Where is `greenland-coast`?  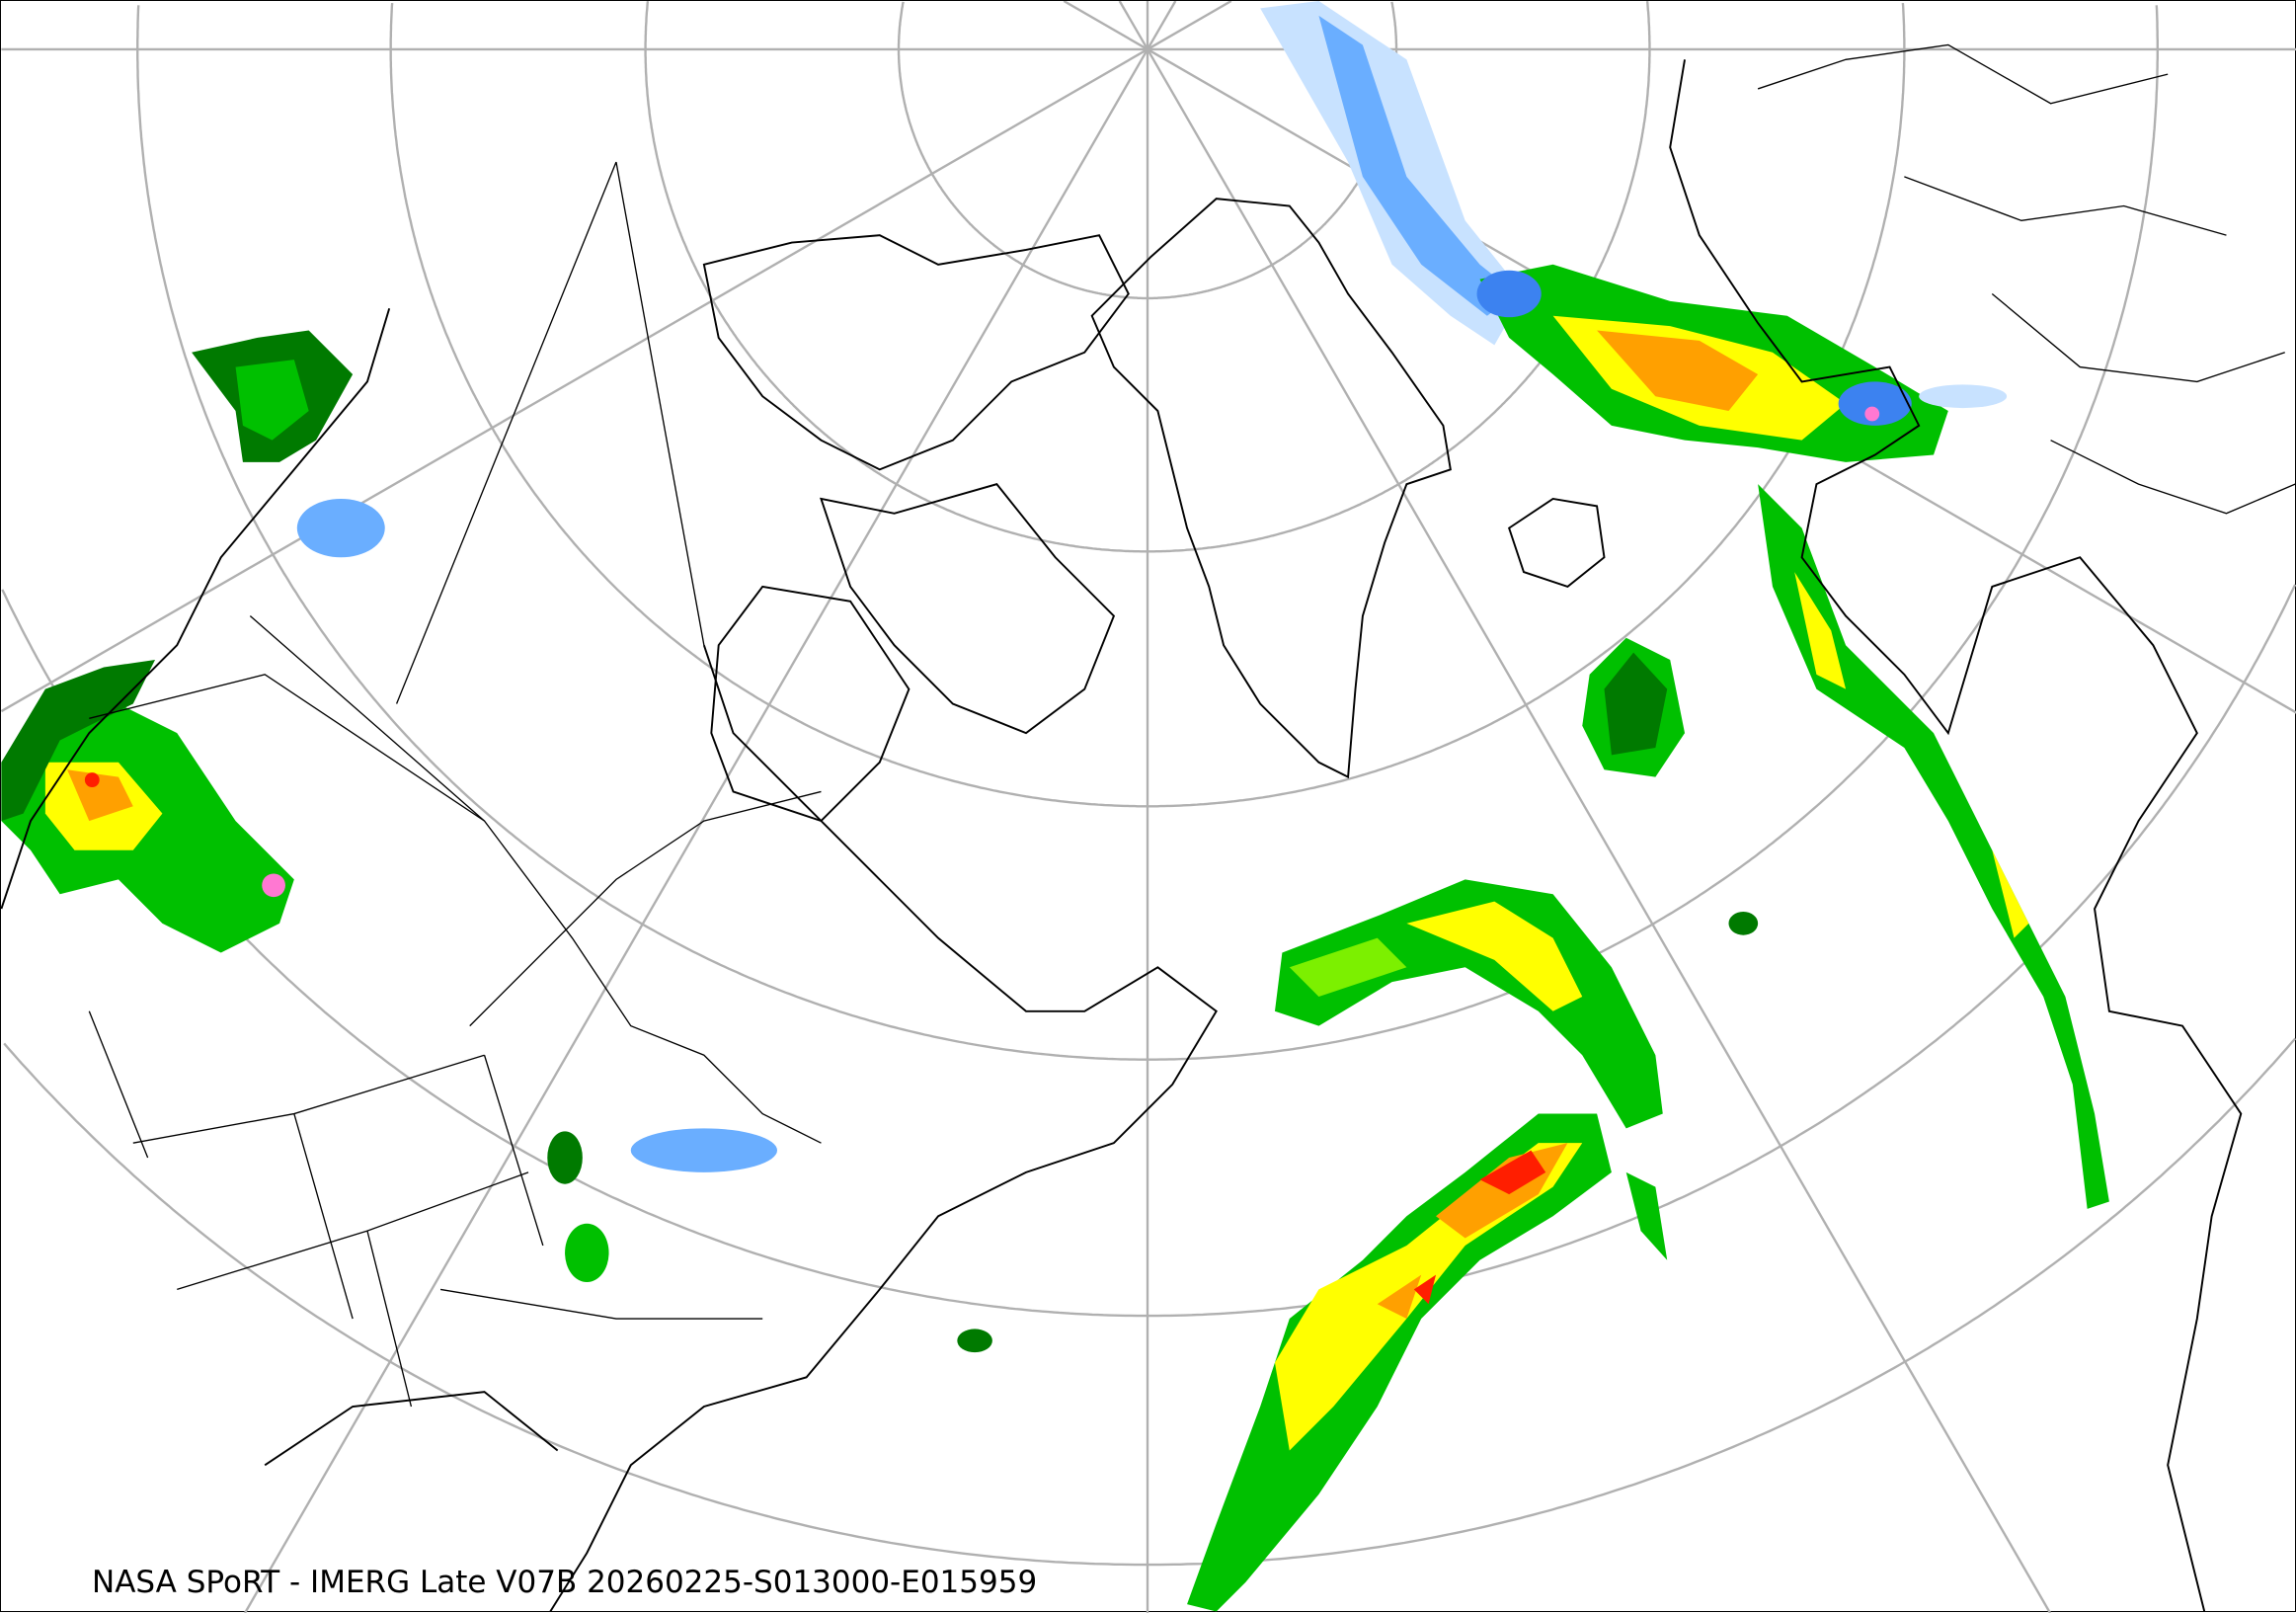
greenland-coast is located at coordinates (1271, 488).